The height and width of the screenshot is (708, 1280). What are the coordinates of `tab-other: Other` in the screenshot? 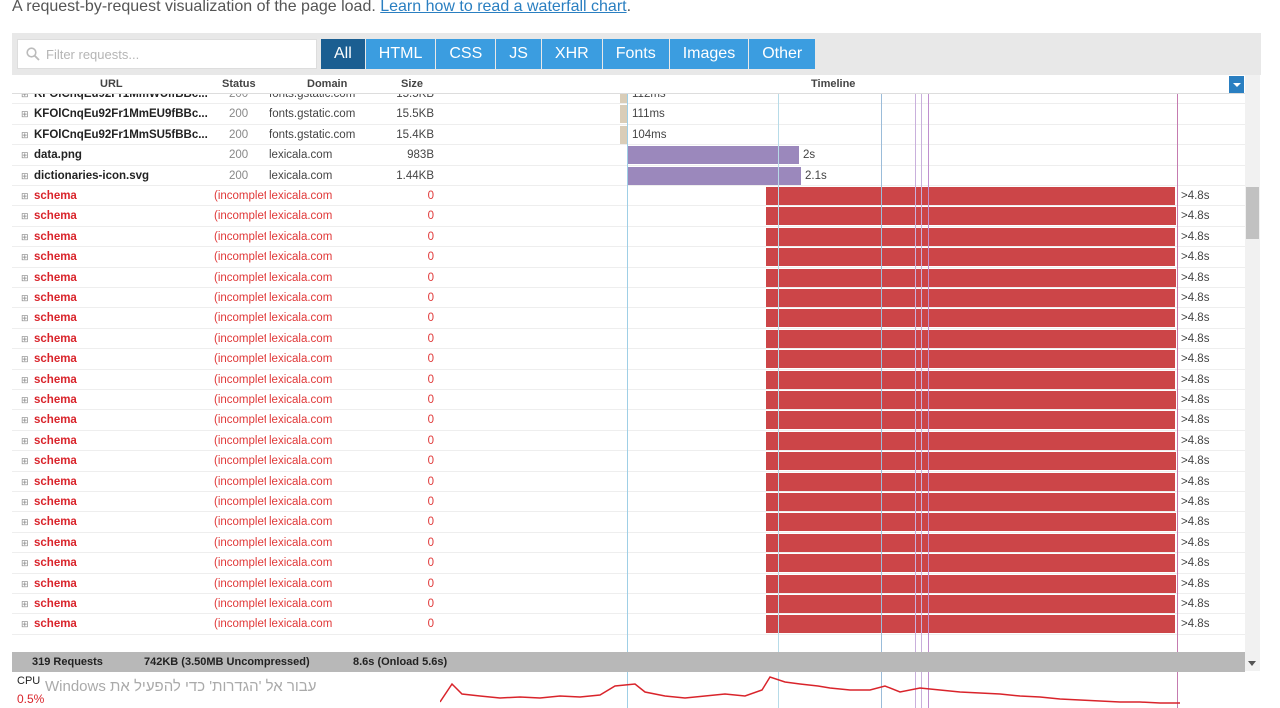 It's located at (782, 54).